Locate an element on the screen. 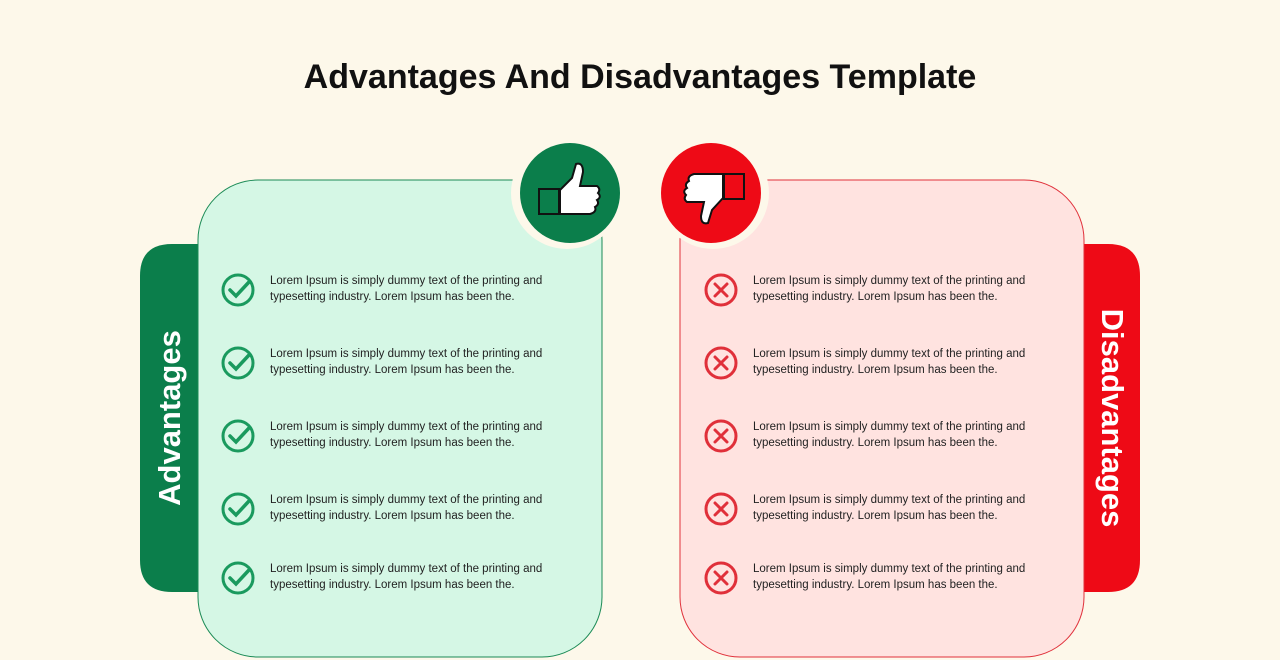 The image size is (1280, 660). advantages-tab is located at coordinates (170, 418).